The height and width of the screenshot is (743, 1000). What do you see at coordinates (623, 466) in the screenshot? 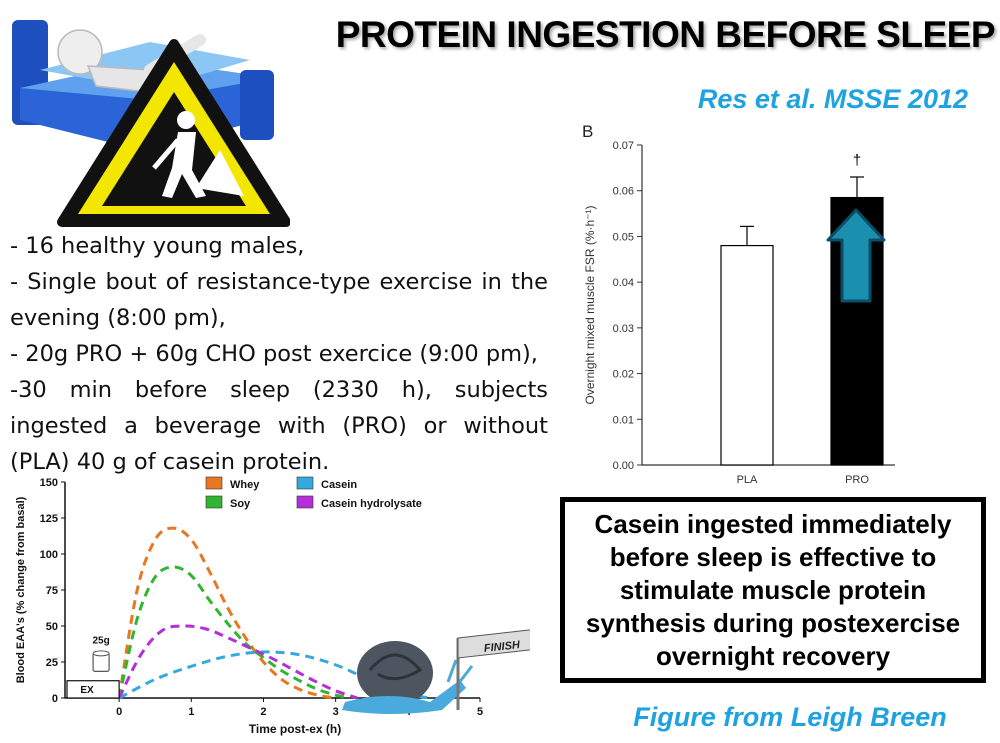
I see `y-tick-label: 0.00` at bounding box center [623, 466].